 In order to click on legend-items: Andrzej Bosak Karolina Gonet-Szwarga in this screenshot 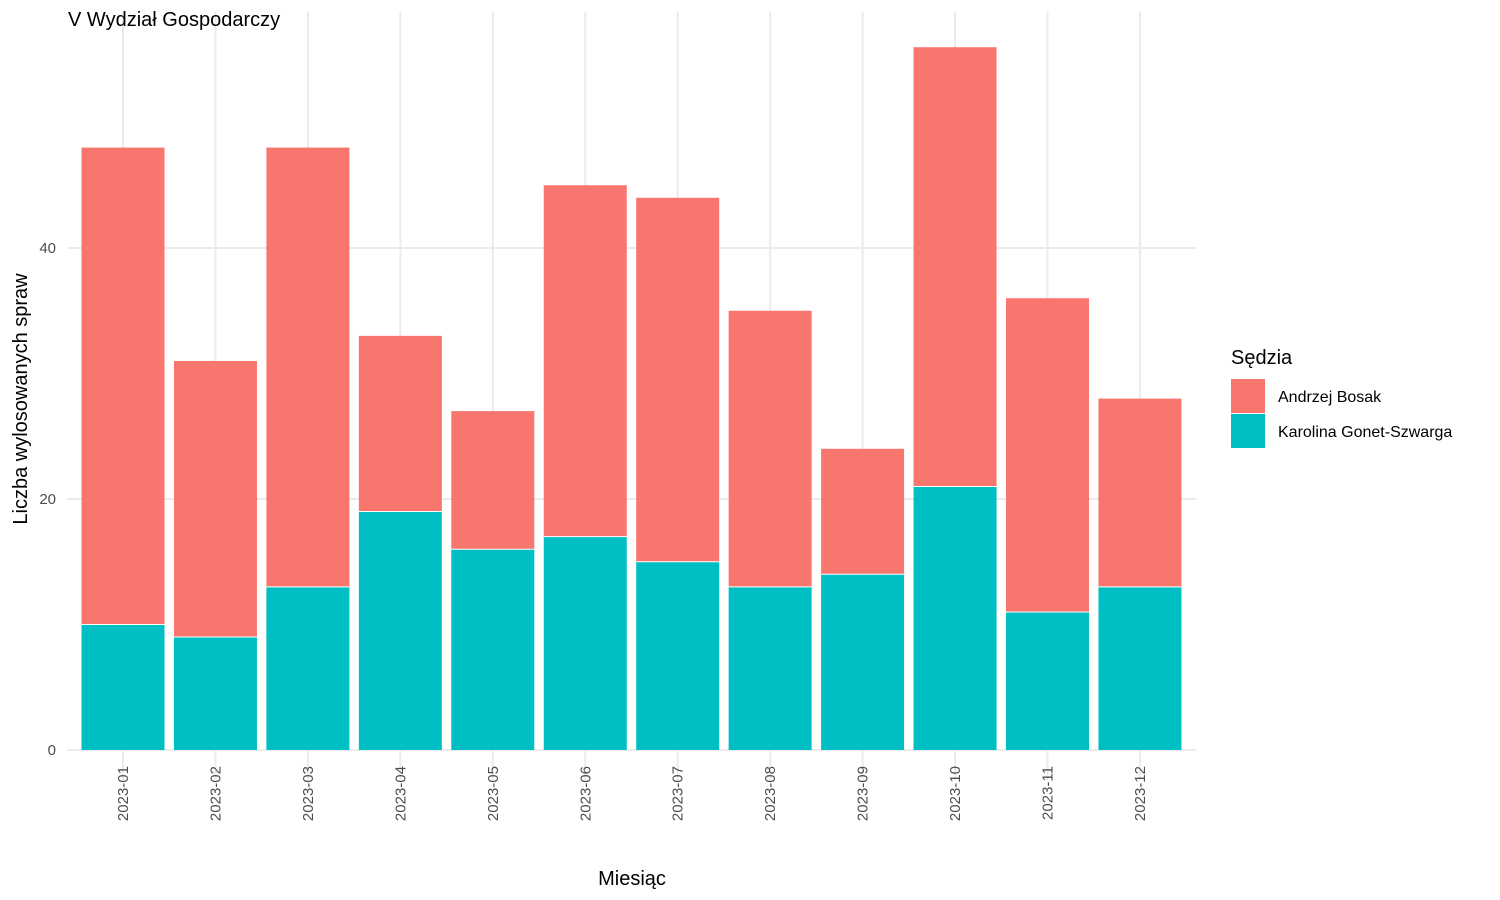, I will do `click(1341, 413)`.